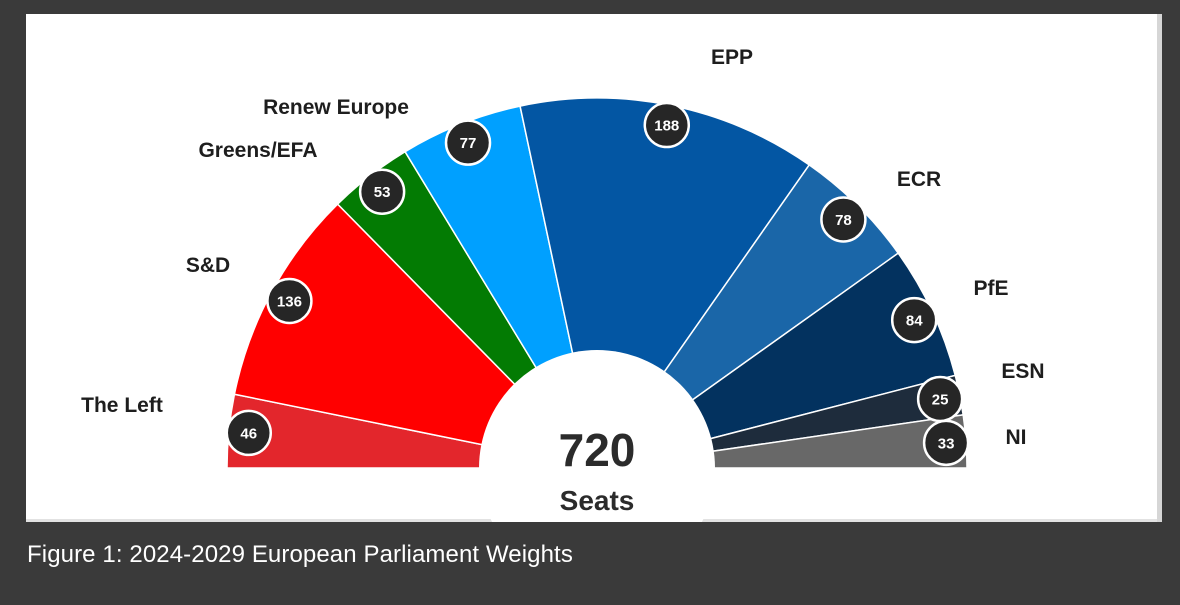  Describe the element at coordinates (597, 500) in the screenshot. I see `seats-label: Seats` at that location.